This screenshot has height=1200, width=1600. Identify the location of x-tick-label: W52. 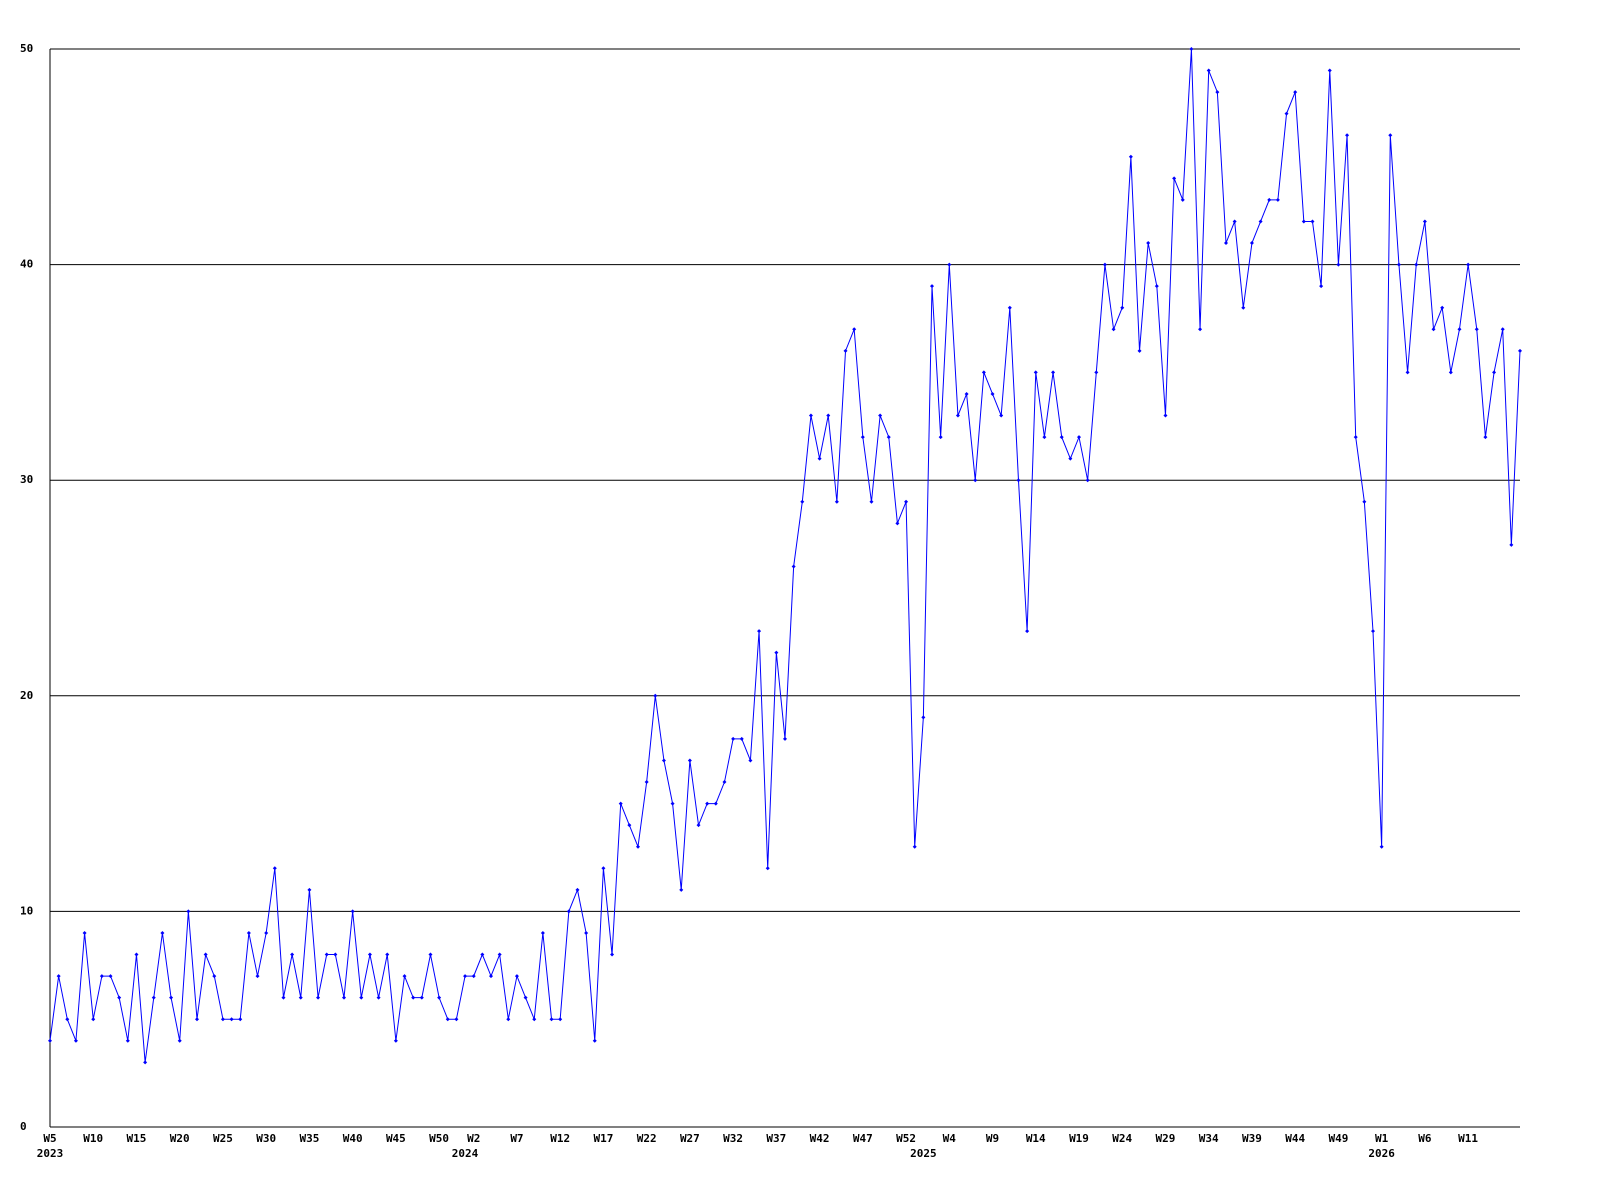
(906, 1138).